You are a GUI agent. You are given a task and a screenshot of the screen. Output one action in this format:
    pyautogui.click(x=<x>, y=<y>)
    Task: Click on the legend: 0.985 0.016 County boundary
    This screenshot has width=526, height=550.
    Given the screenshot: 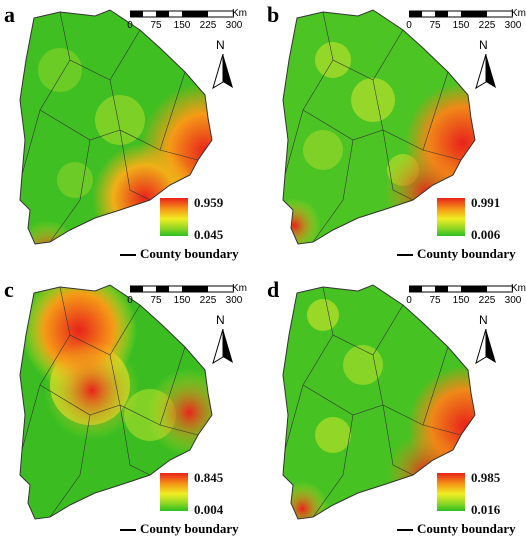 What is the action you would take?
    pyautogui.click(x=461, y=506)
    